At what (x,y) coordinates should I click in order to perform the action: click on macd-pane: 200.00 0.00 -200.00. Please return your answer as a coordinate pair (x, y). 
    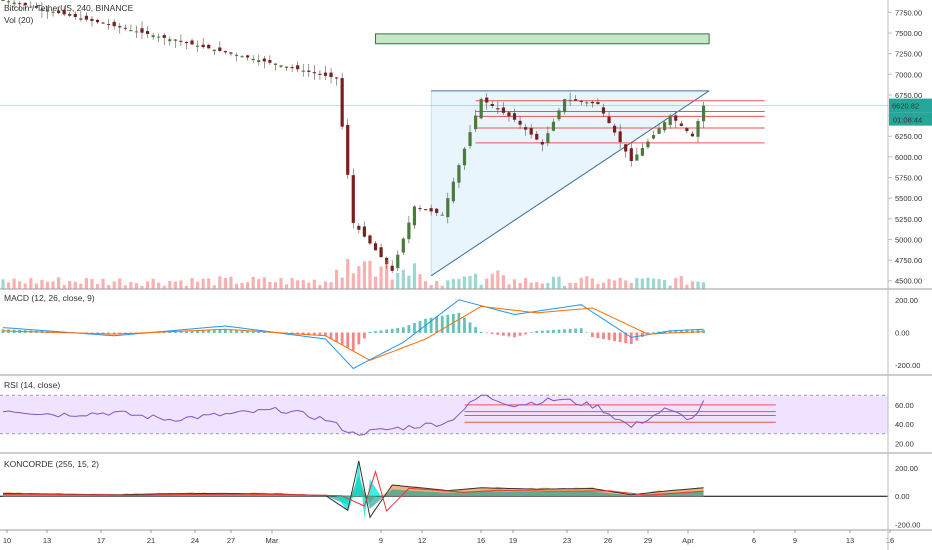
    Looking at the image, I should click on (461, 333).